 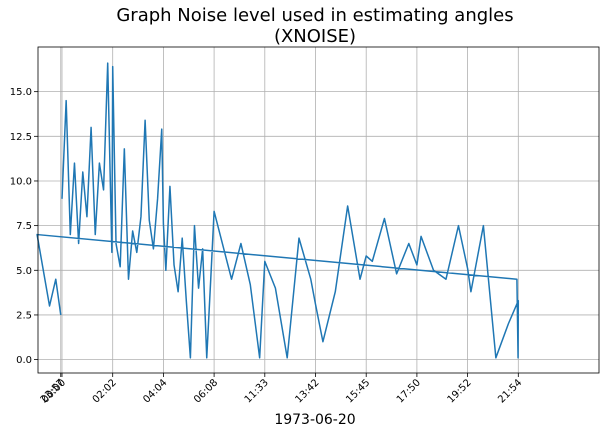 I want to click on x-tick-label: 17:50, so click(x=409, y=391).